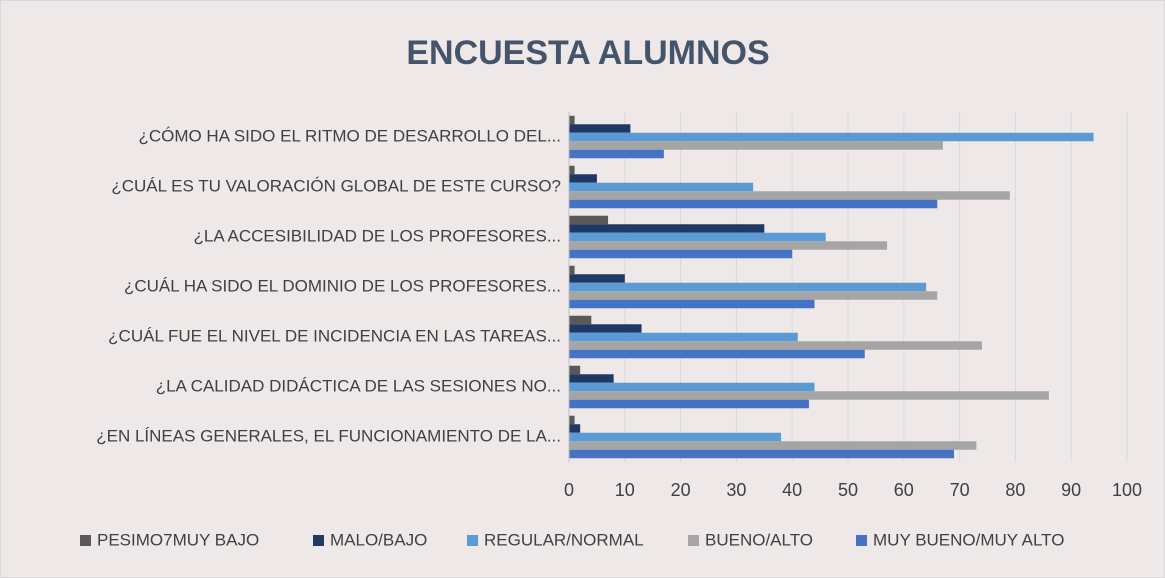  Describe the element at coordinates (792, 490) in the screenshot. I see `x-tick-label: 40` at that location.